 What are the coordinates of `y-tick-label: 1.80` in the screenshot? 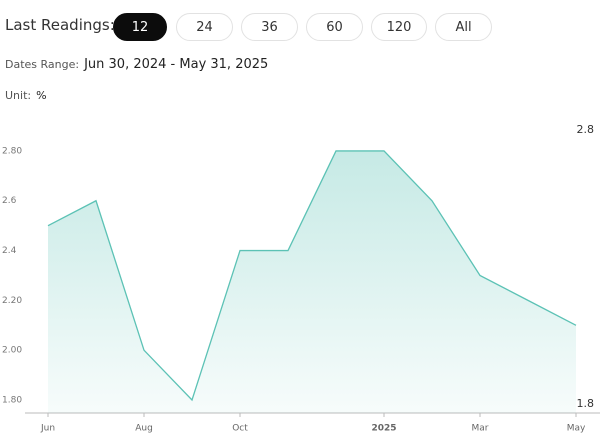 It's located at (12, 400).